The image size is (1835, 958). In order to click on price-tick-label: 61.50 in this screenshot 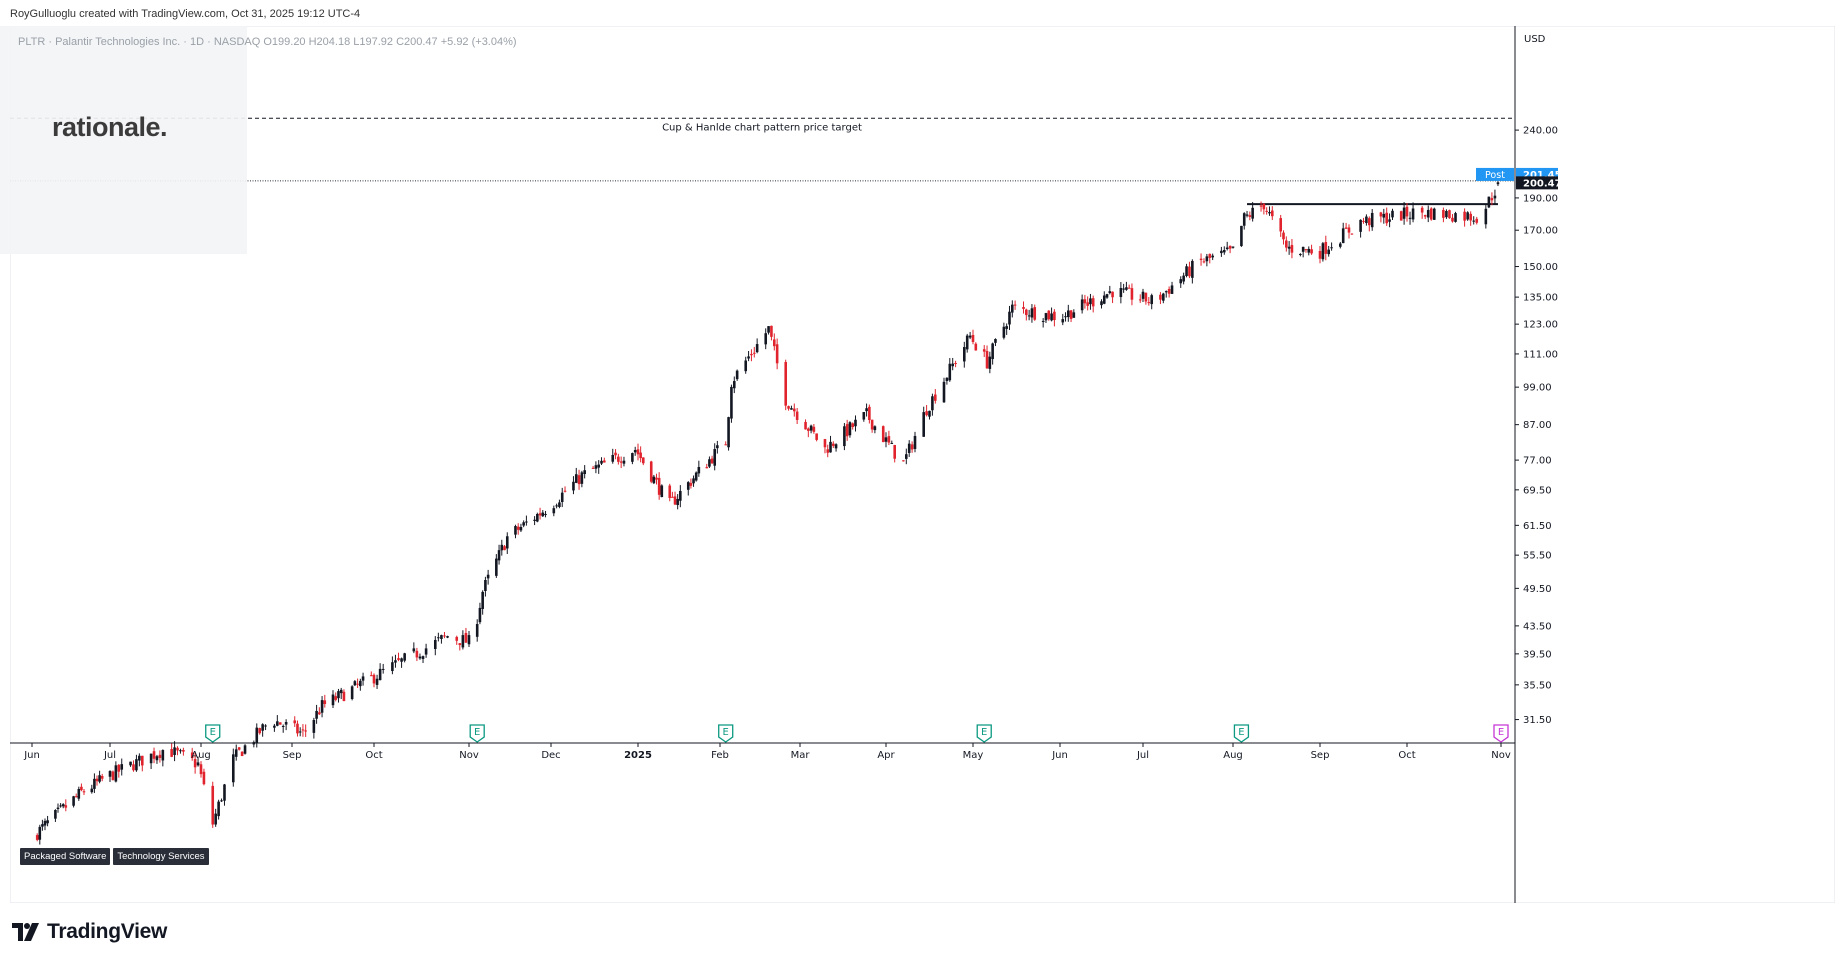, I will do `click(1537, 526)`.